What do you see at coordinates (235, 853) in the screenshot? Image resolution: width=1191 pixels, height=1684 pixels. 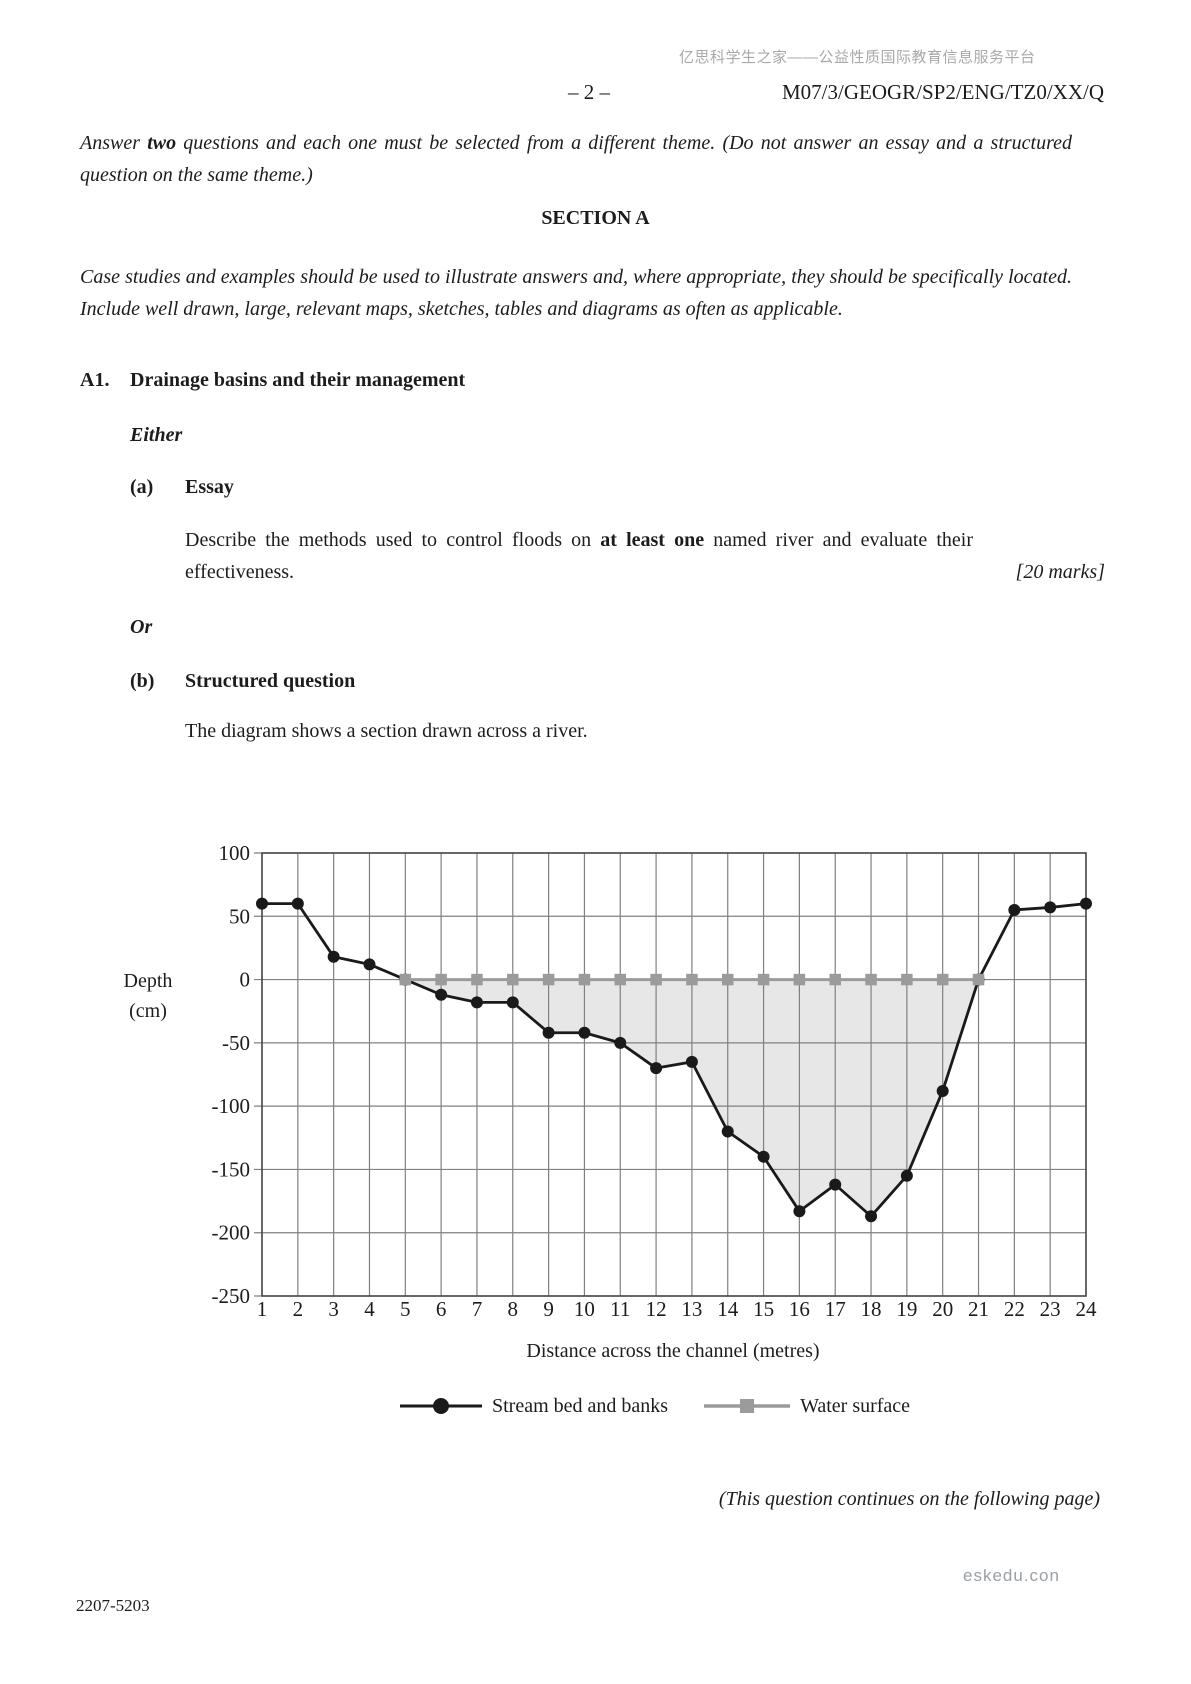 I see `svg-text: 100` at bounding box center [235, 853].